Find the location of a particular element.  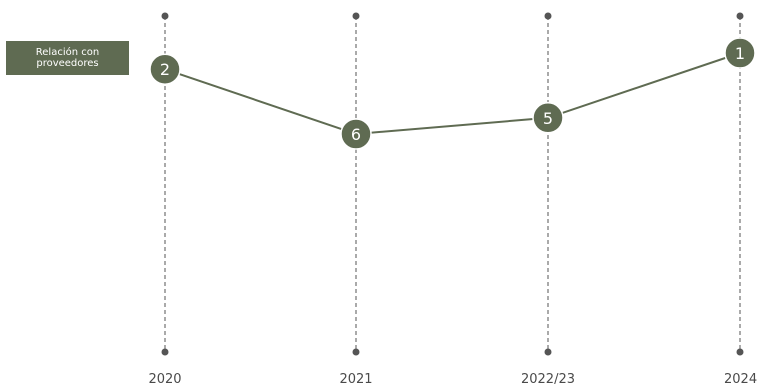

data-label: 1 is located at coordinates (740, 53).